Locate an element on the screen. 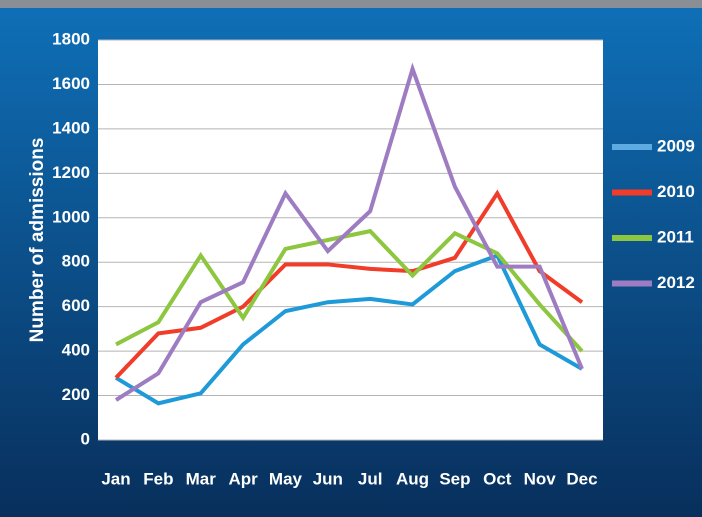 The width and height of the screenshot is (702, 517). x-tick-label: Dec is located at coordinates (581, 478).